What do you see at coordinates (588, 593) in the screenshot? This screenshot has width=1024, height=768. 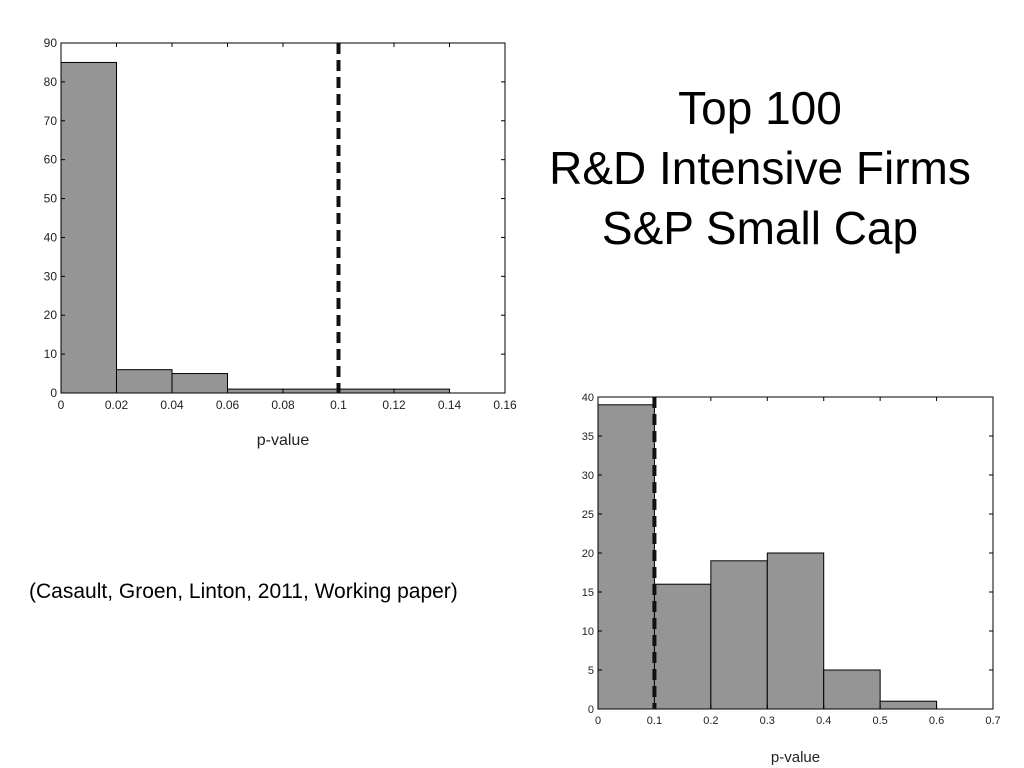 I see `y-tick-label: 15` at bounding box center [588, 593].